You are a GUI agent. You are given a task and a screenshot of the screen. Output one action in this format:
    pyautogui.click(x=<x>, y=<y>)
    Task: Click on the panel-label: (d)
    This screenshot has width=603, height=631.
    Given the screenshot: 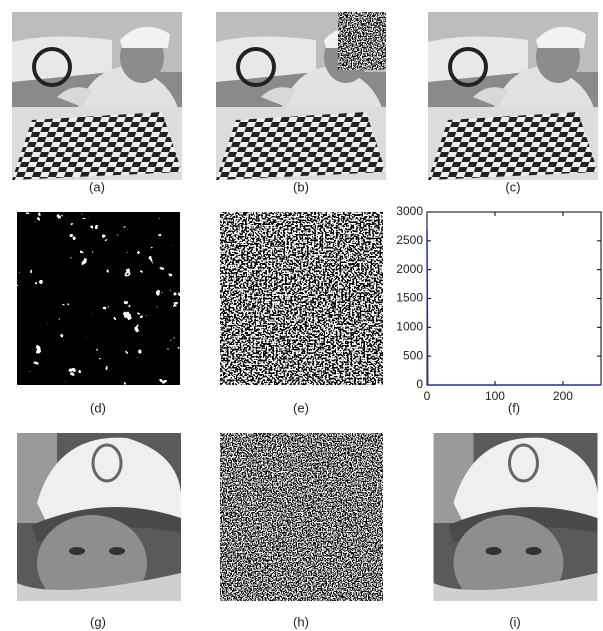 What is the action you would take?
    pyautogui.click(x=98, y=407)
    